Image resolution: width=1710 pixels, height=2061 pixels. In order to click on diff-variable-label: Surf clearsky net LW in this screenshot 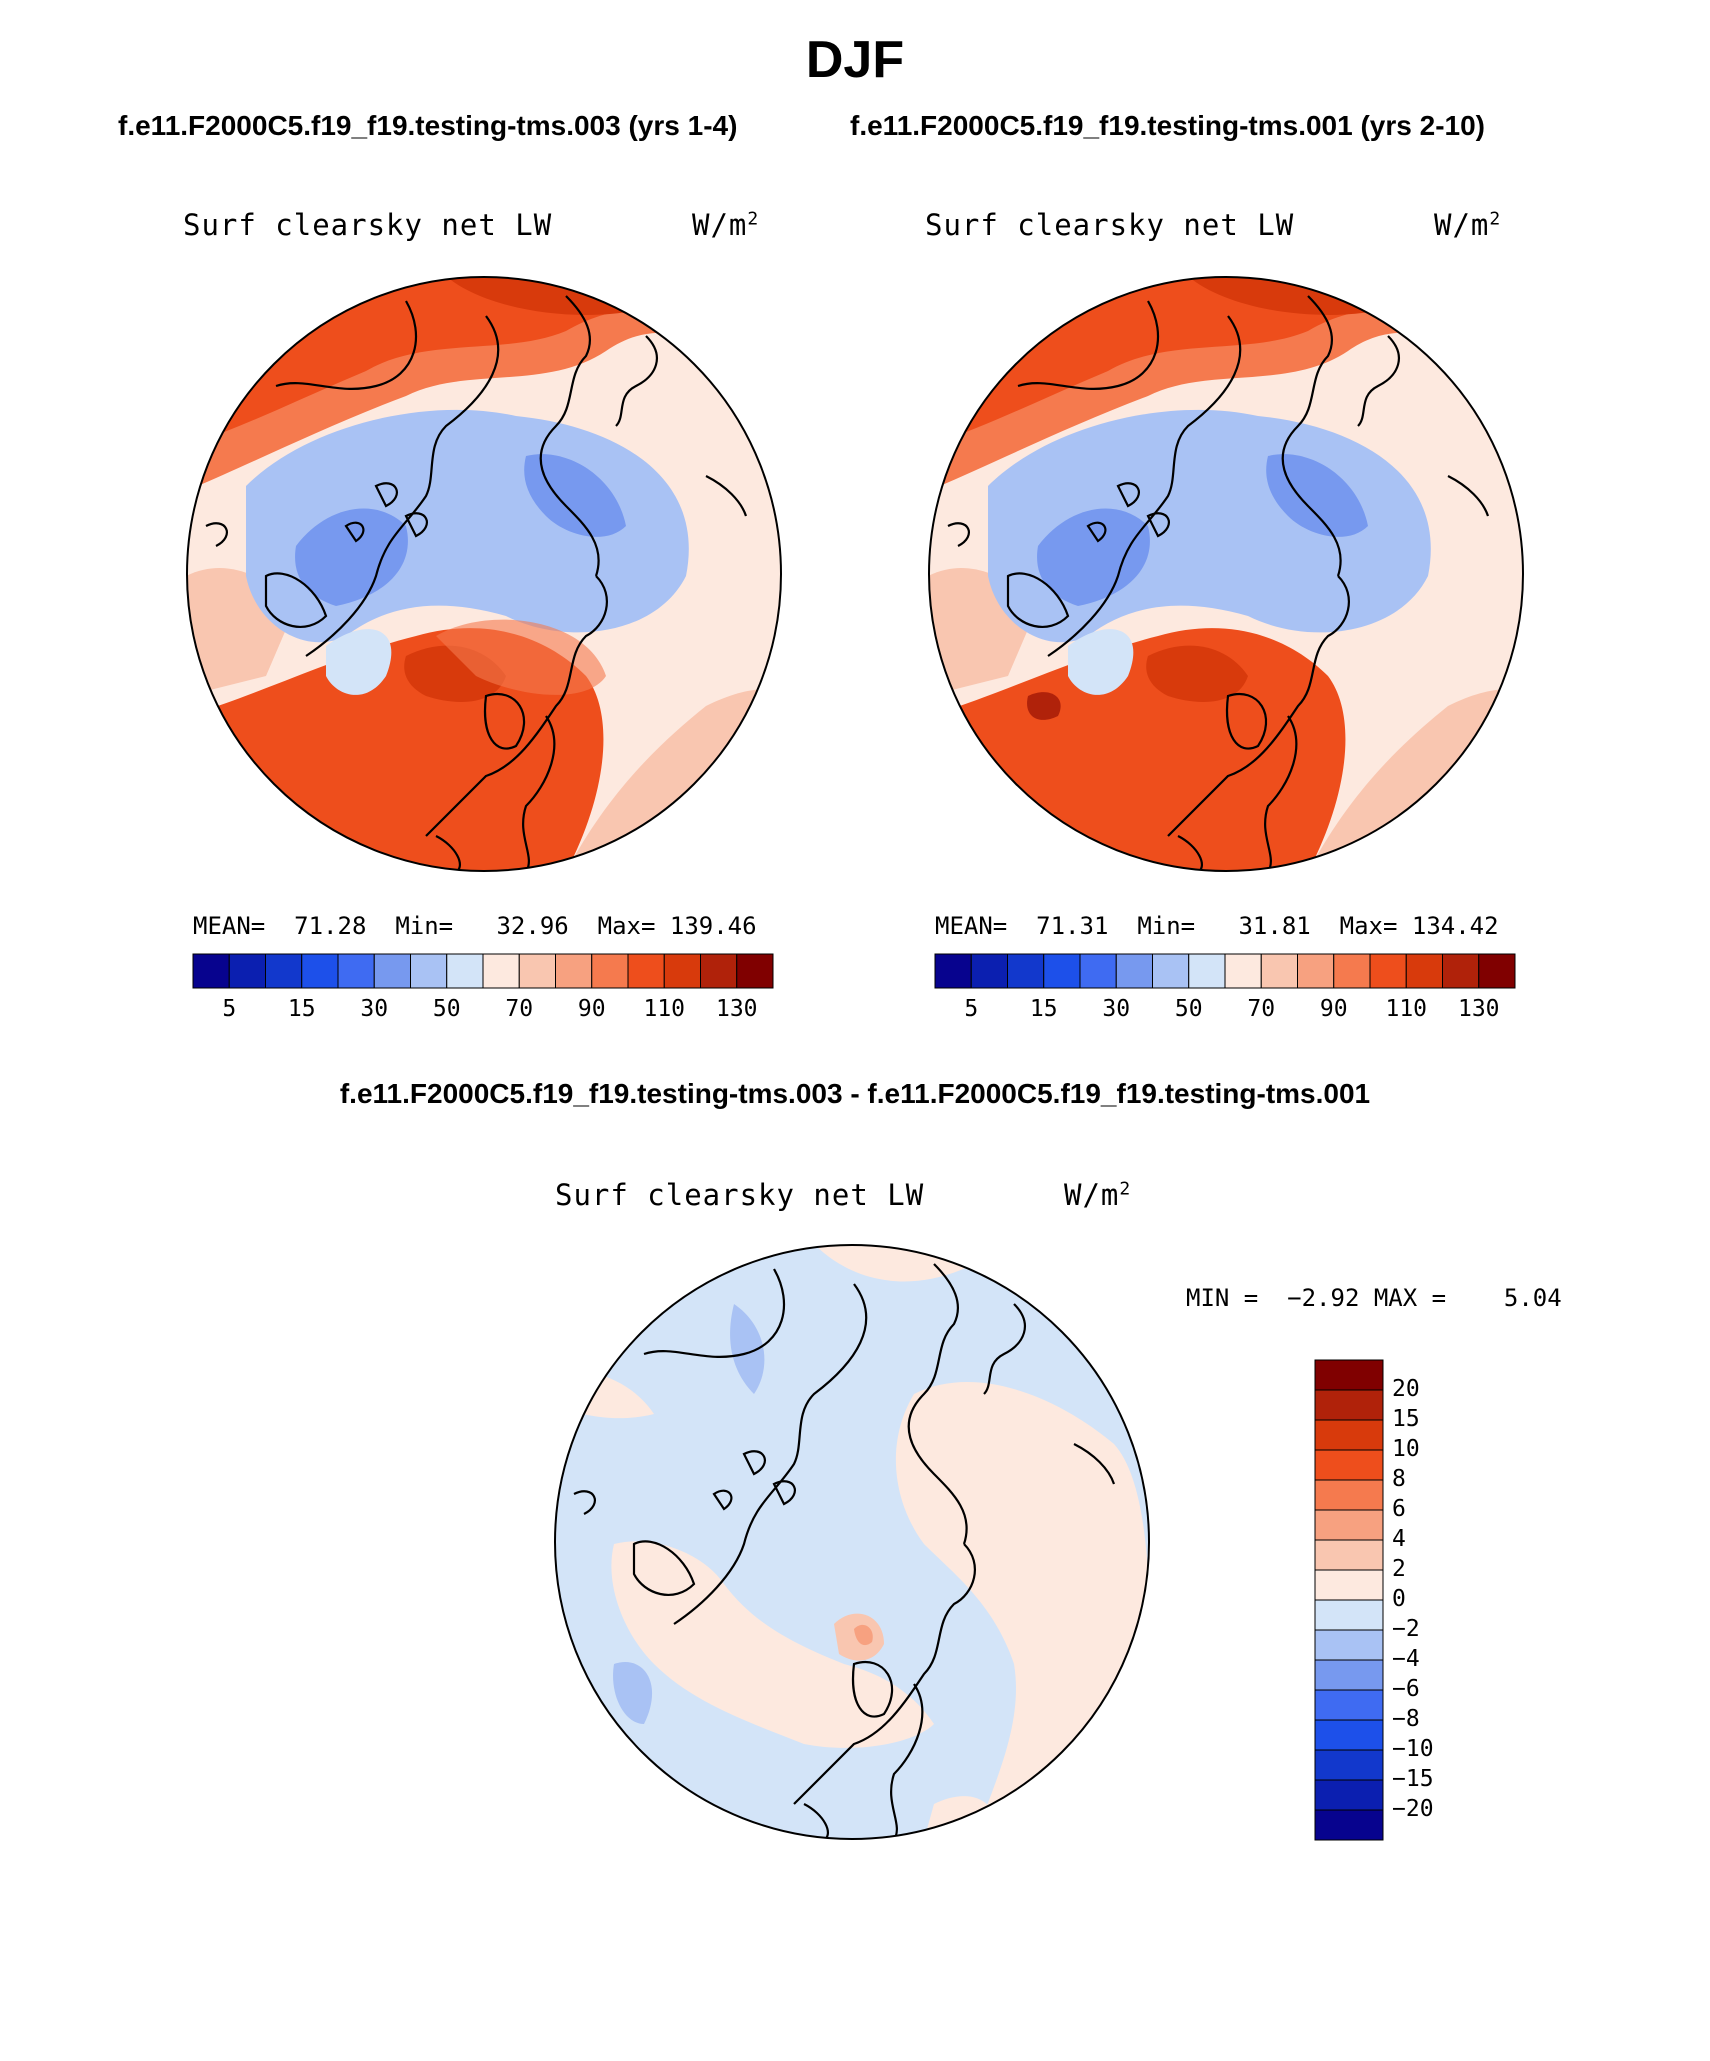, I will do `click(740, 1195)`.